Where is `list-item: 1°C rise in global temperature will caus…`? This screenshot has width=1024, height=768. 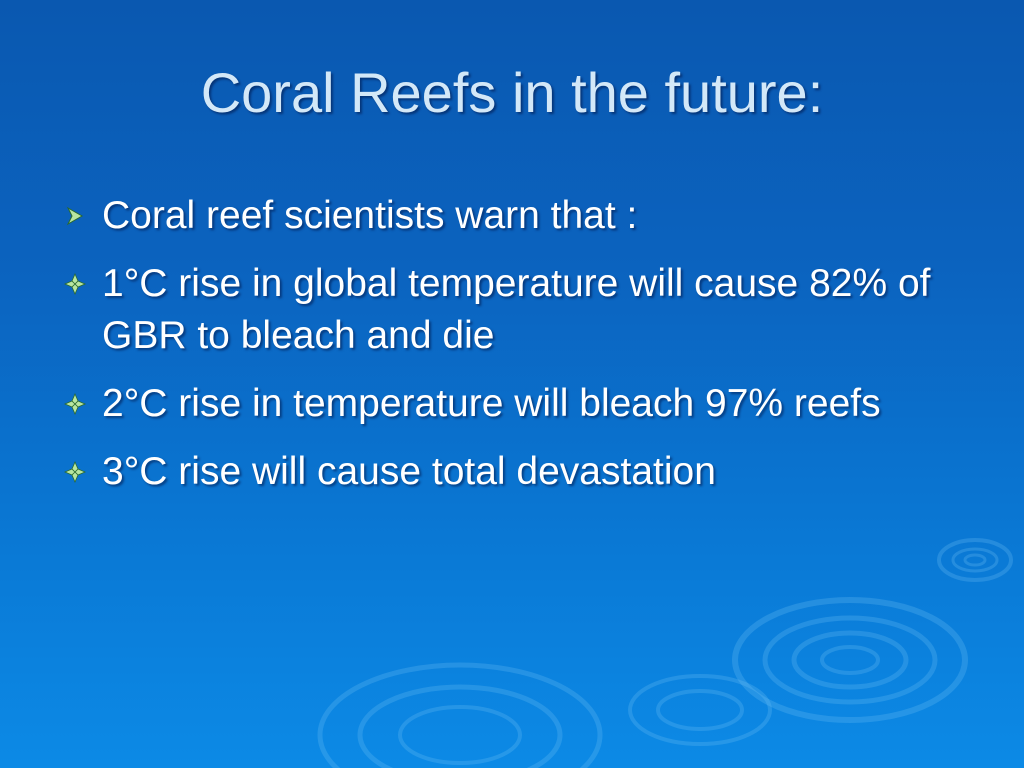 list-item: 1°C rise in global temperature will caus… is located at coordinates (512, 310).